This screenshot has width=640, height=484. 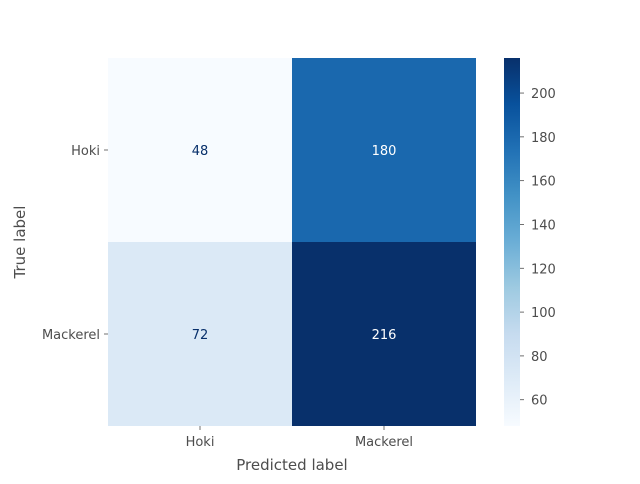 What do you see at coordinates (291, 465) in the screenshot?
I see `x-axis-label: Predicted label` at bounding box center [291, 465].